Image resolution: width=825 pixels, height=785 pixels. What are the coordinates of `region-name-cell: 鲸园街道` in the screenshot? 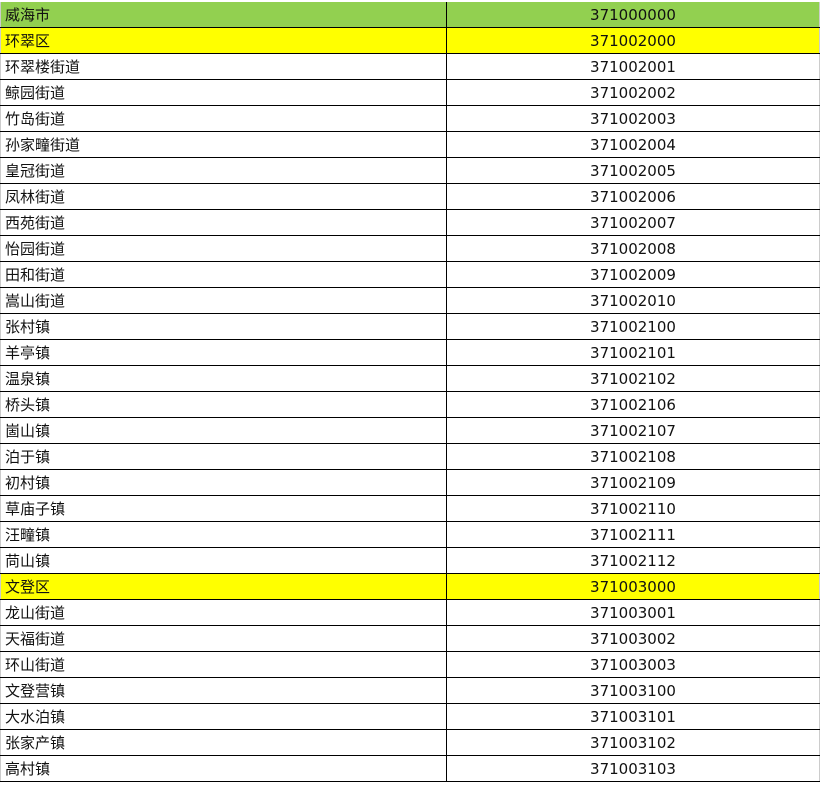 It's located at (223, 92).